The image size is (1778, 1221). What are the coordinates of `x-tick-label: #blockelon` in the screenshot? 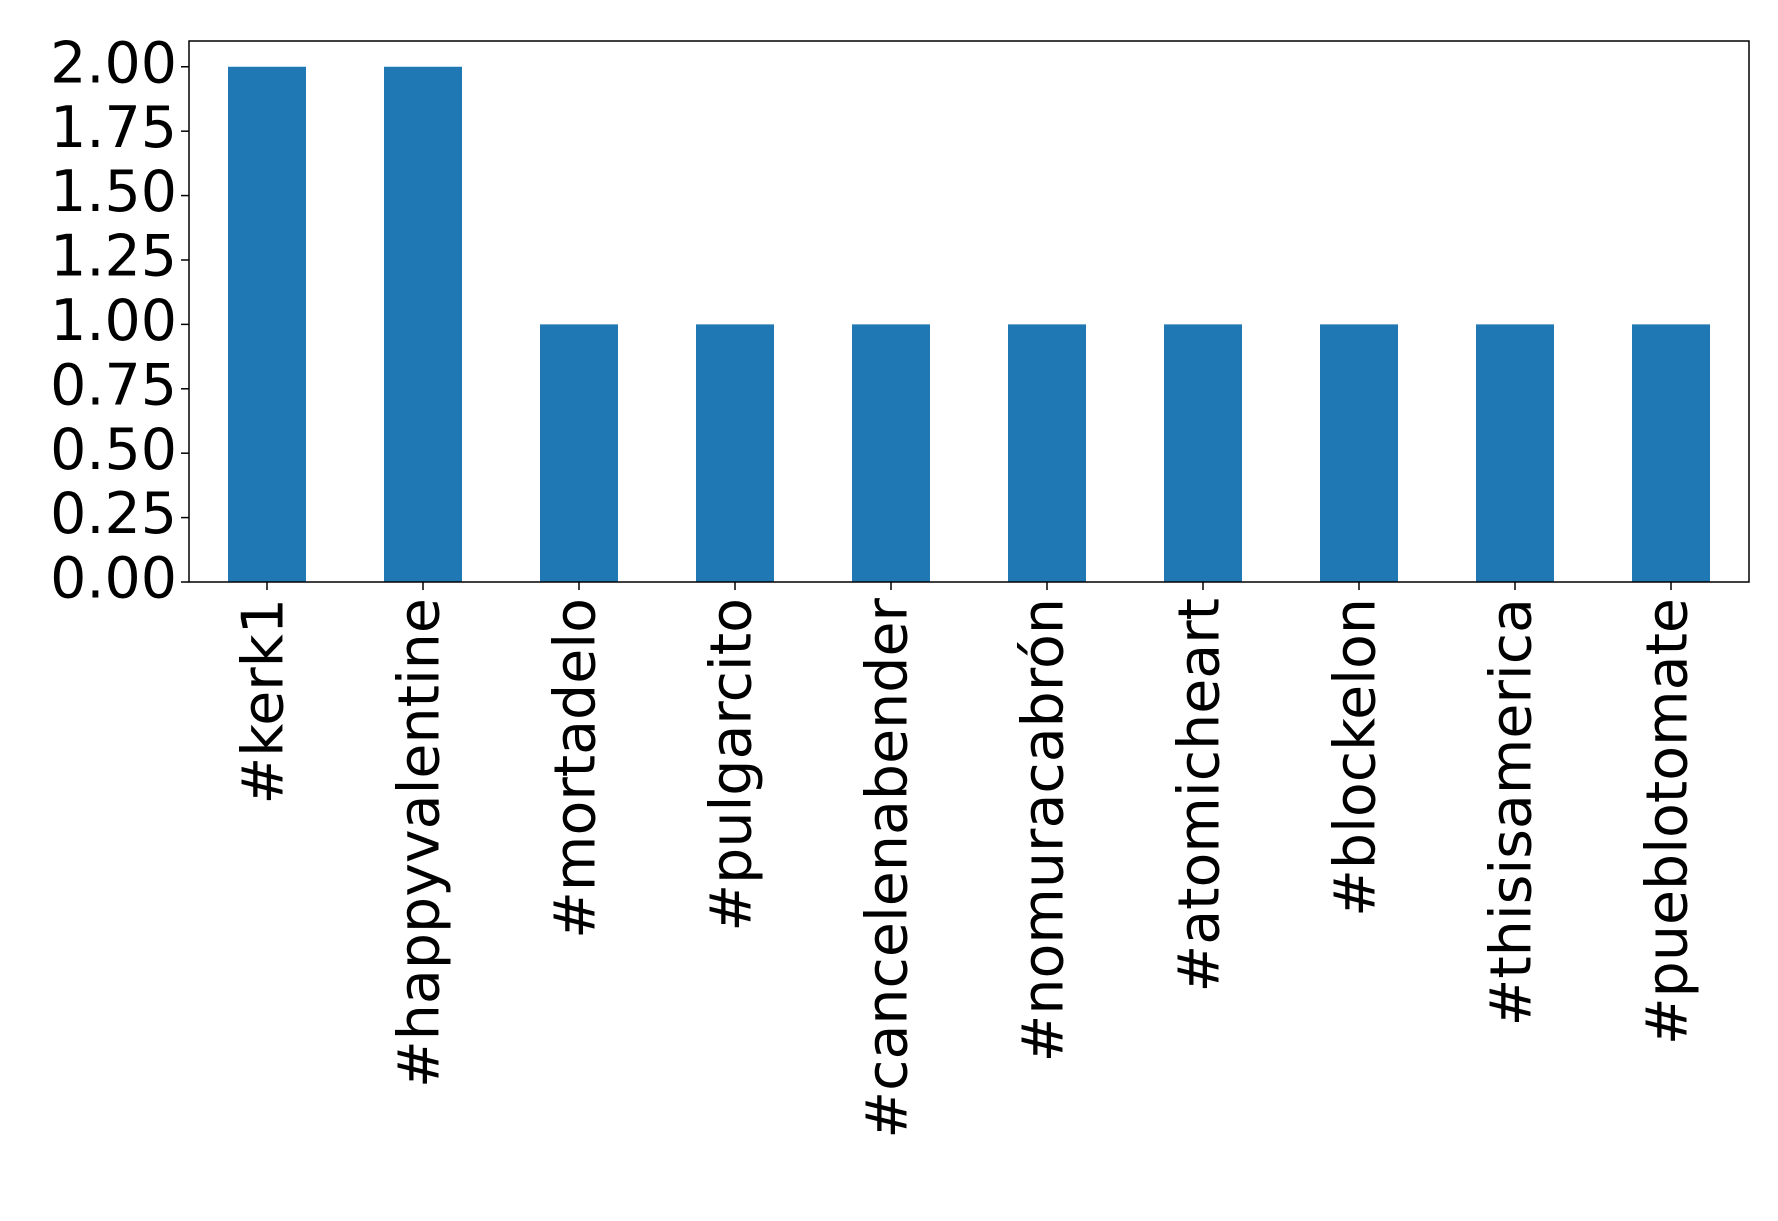 It's located at (1356, 757).